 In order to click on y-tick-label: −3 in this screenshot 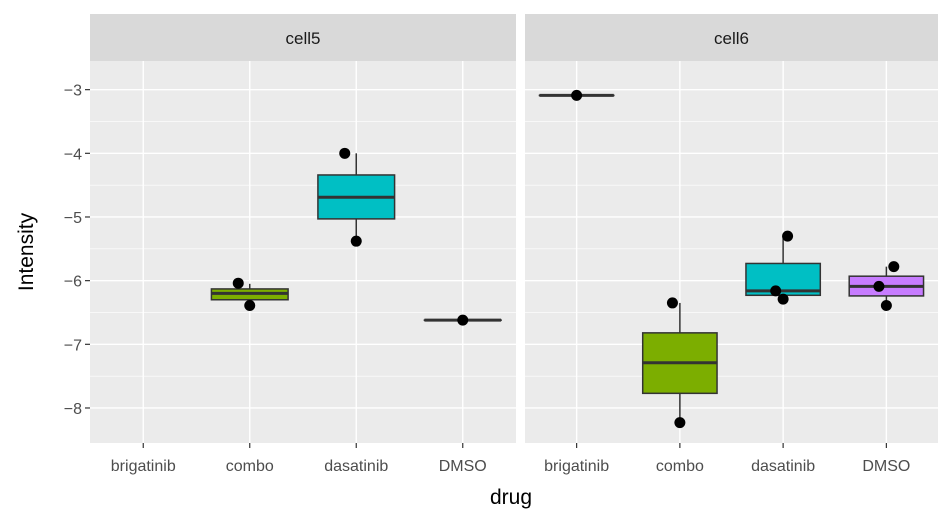, I will do `click(73, 91)`.